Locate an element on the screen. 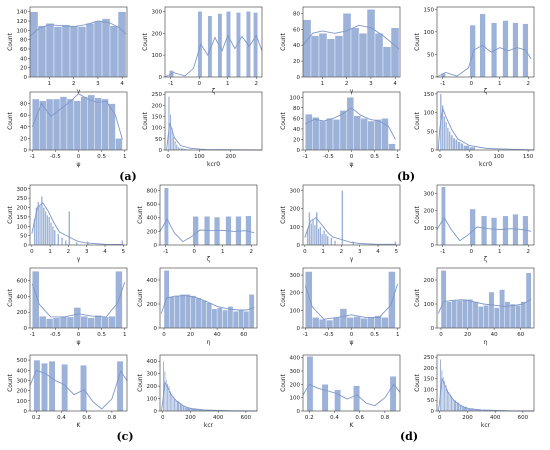 Image resolution: width=550 pixels, height=450 pixels. x-tick-label: 4 is located at coordinates (122, 84).